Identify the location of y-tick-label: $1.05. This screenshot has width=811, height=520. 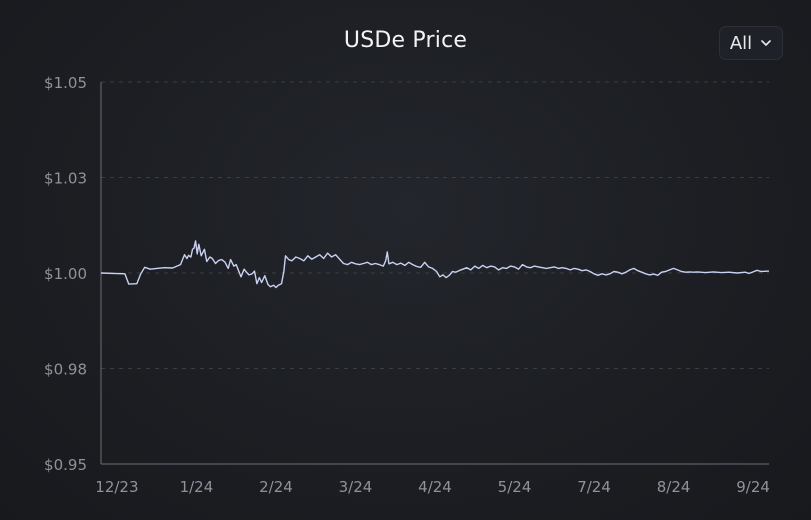
(65, 83).